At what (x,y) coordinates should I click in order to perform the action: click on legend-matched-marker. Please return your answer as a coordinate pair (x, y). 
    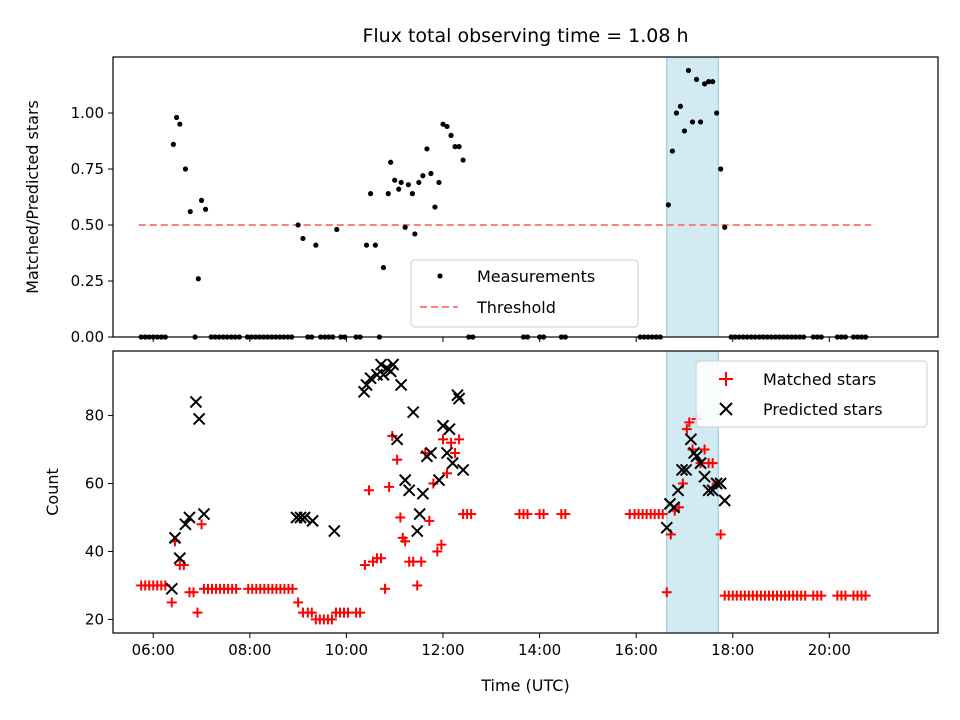
    Looking at the image, I should click on (726, 379).